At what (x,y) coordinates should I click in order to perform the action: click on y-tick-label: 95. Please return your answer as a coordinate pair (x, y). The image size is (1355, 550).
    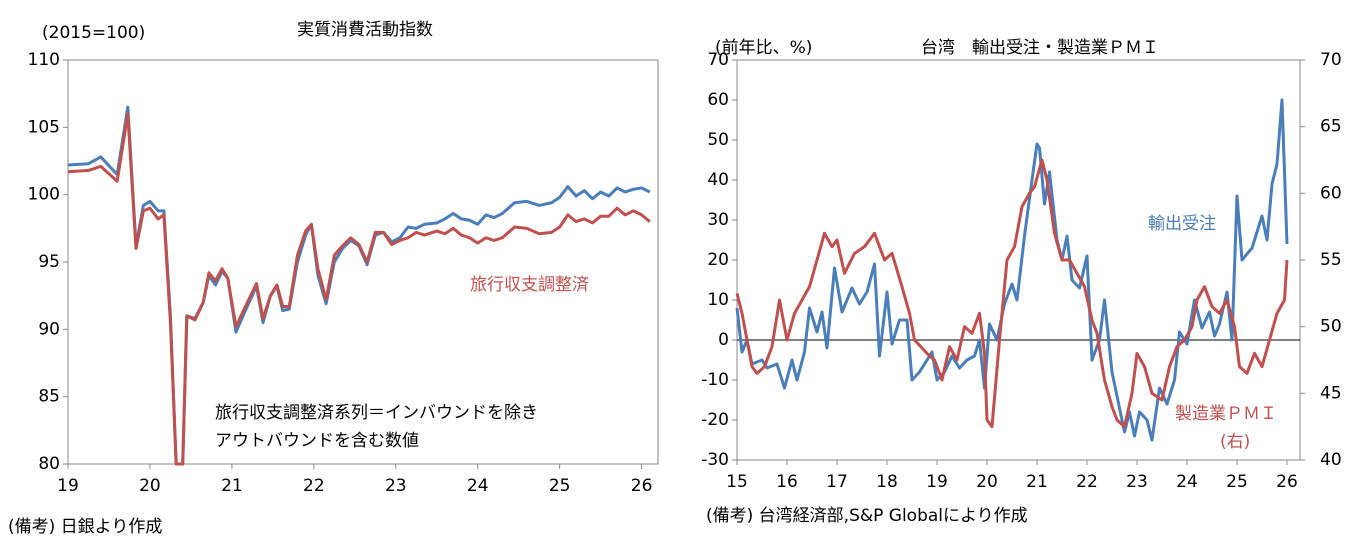
    Looking at the image, I should click on (49, 262).